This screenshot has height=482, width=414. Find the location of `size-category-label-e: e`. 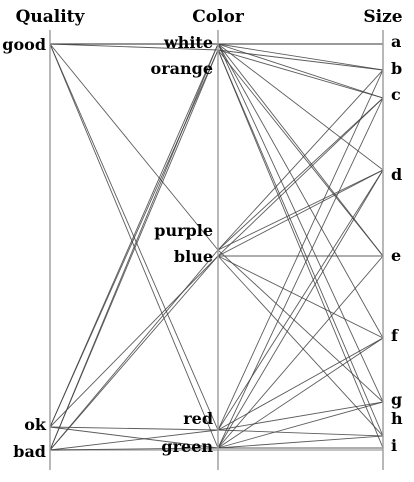

size-category-label-e: e is located at coordinates (396, 255).